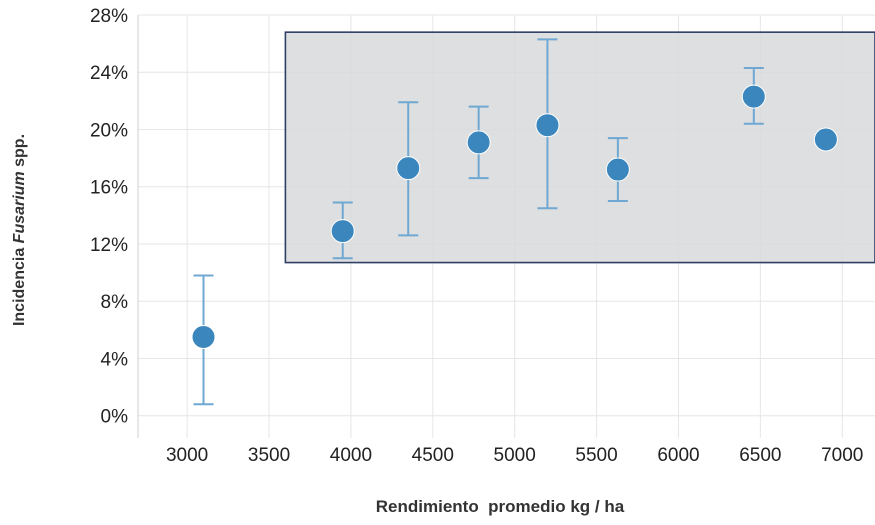  I want to click on y-tick-label: 28%, so click(109, 16).